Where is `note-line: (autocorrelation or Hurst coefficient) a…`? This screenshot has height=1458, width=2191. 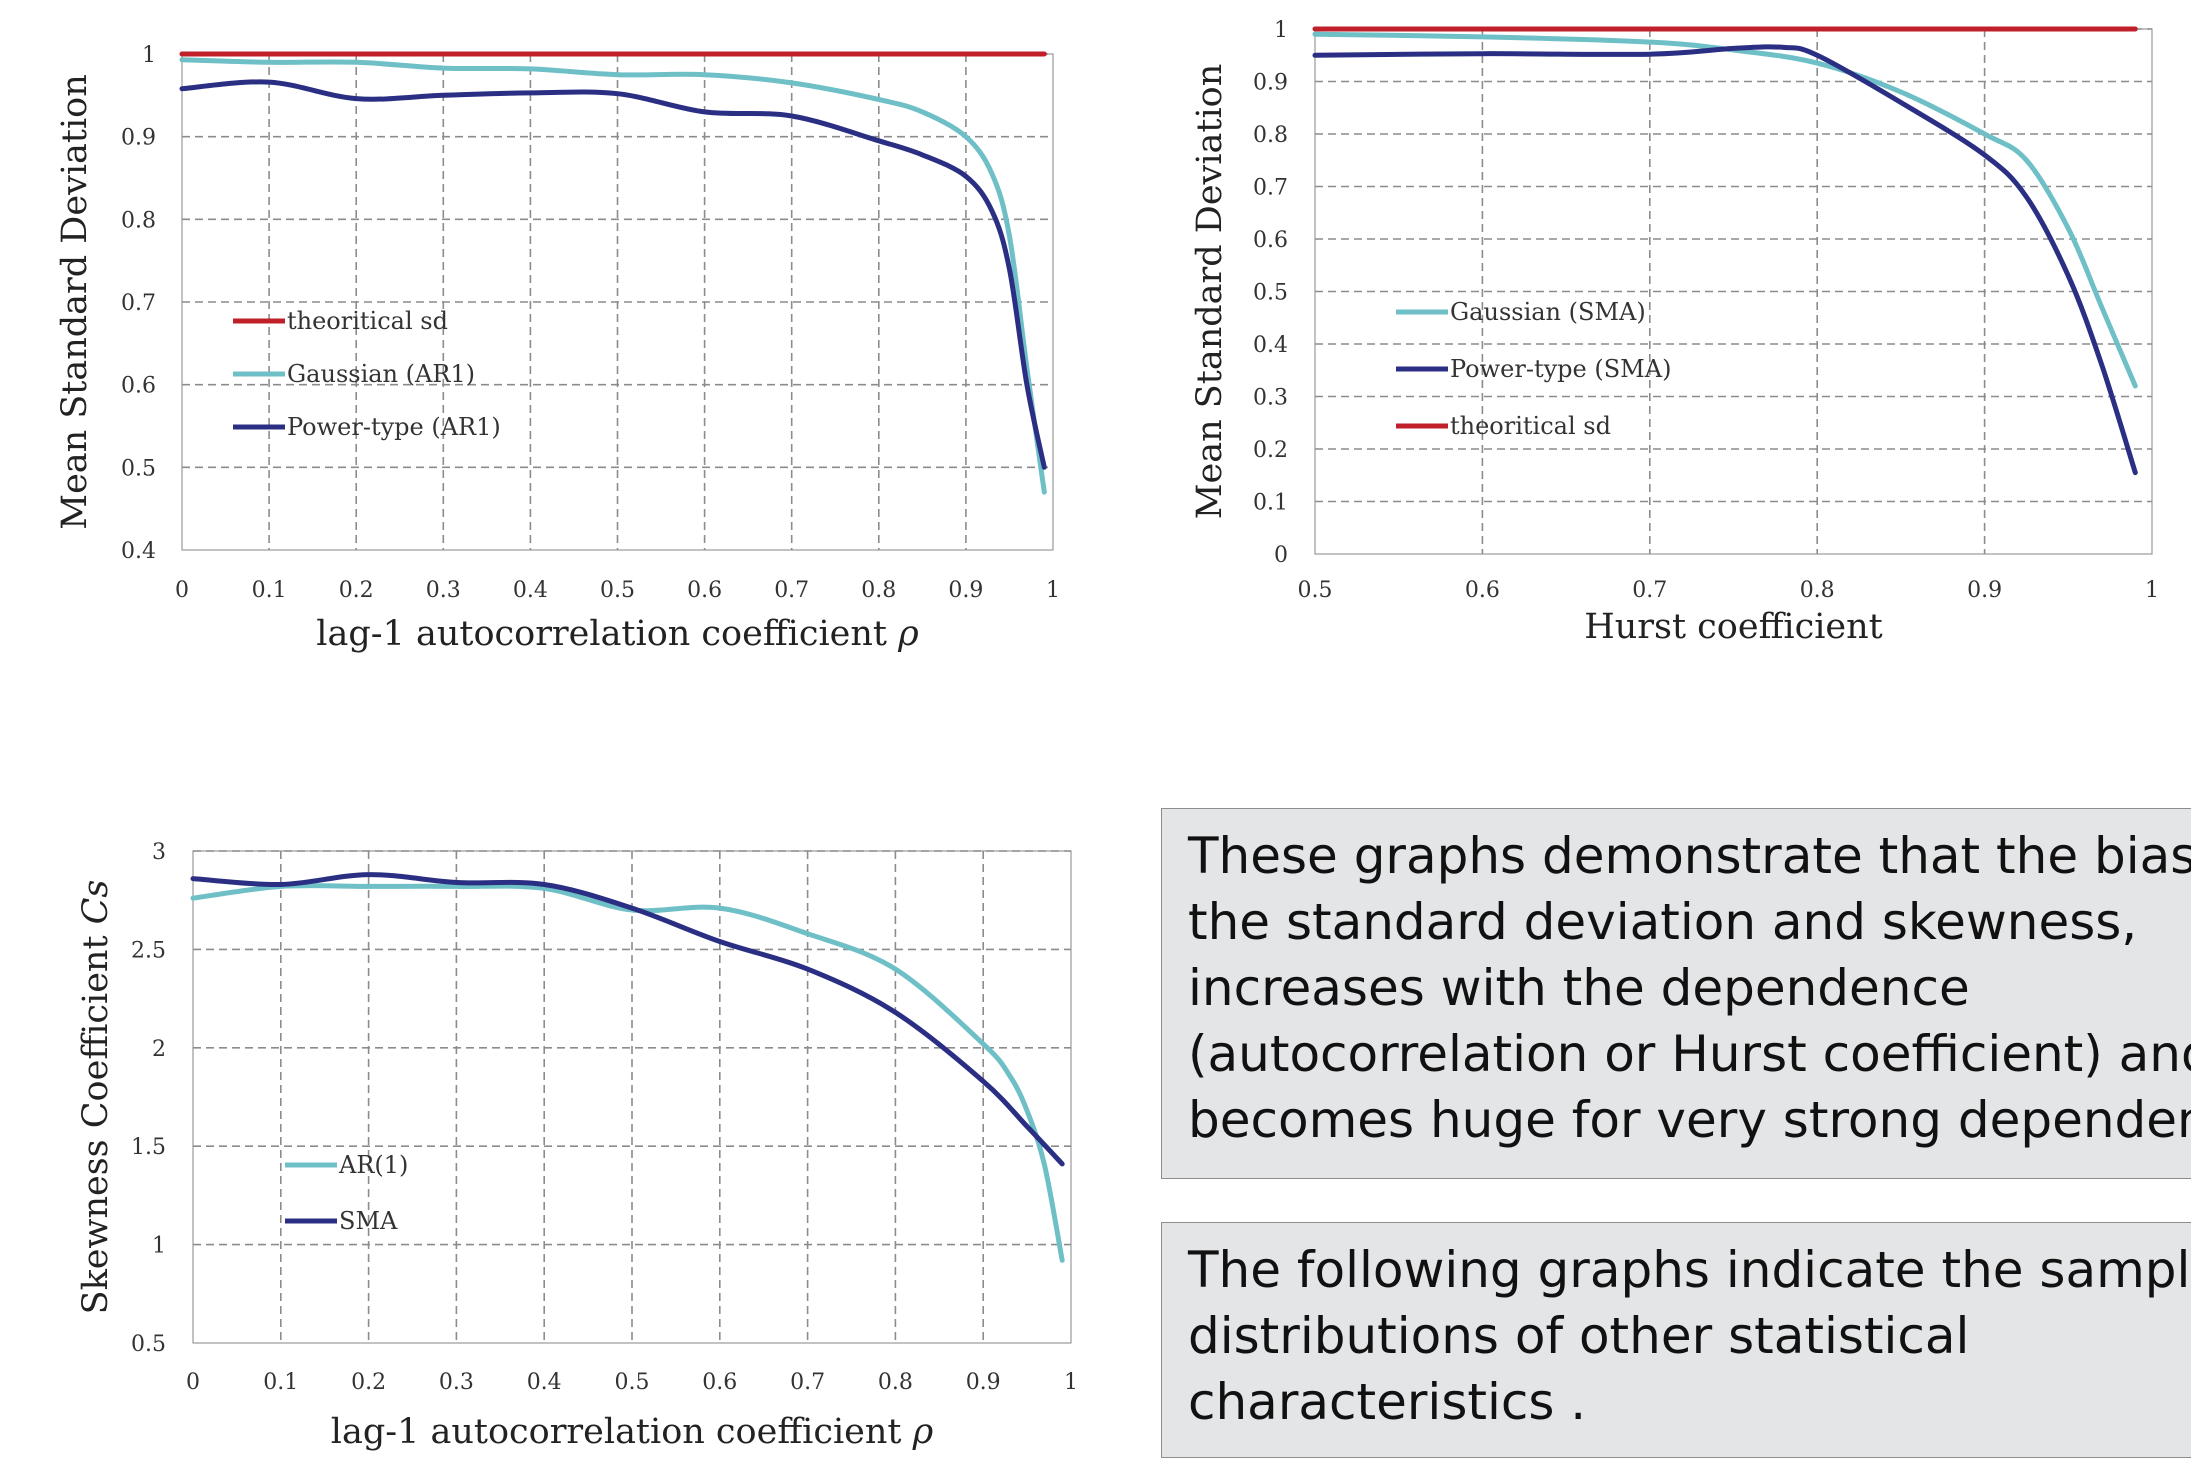 note-line: (autocorrelation or Hurst coefficient) a… is located at coordinates (1689, 1054).